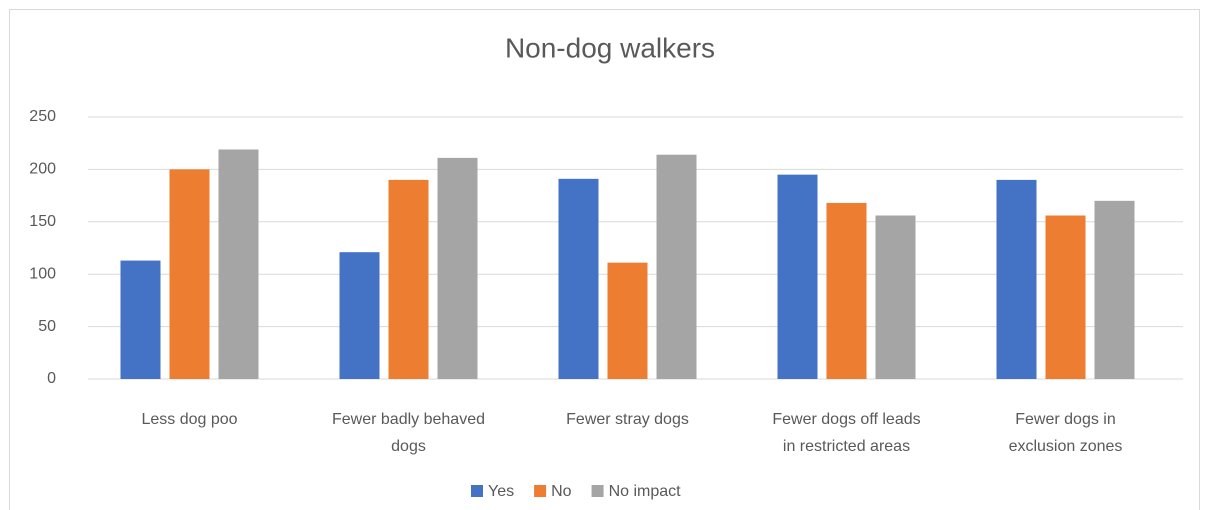  What do you see at coordinates (408, 433) in the screenshot?
I see `x-tick-label: Fewer badly behaved dogs` at bounding box center [408, 433].